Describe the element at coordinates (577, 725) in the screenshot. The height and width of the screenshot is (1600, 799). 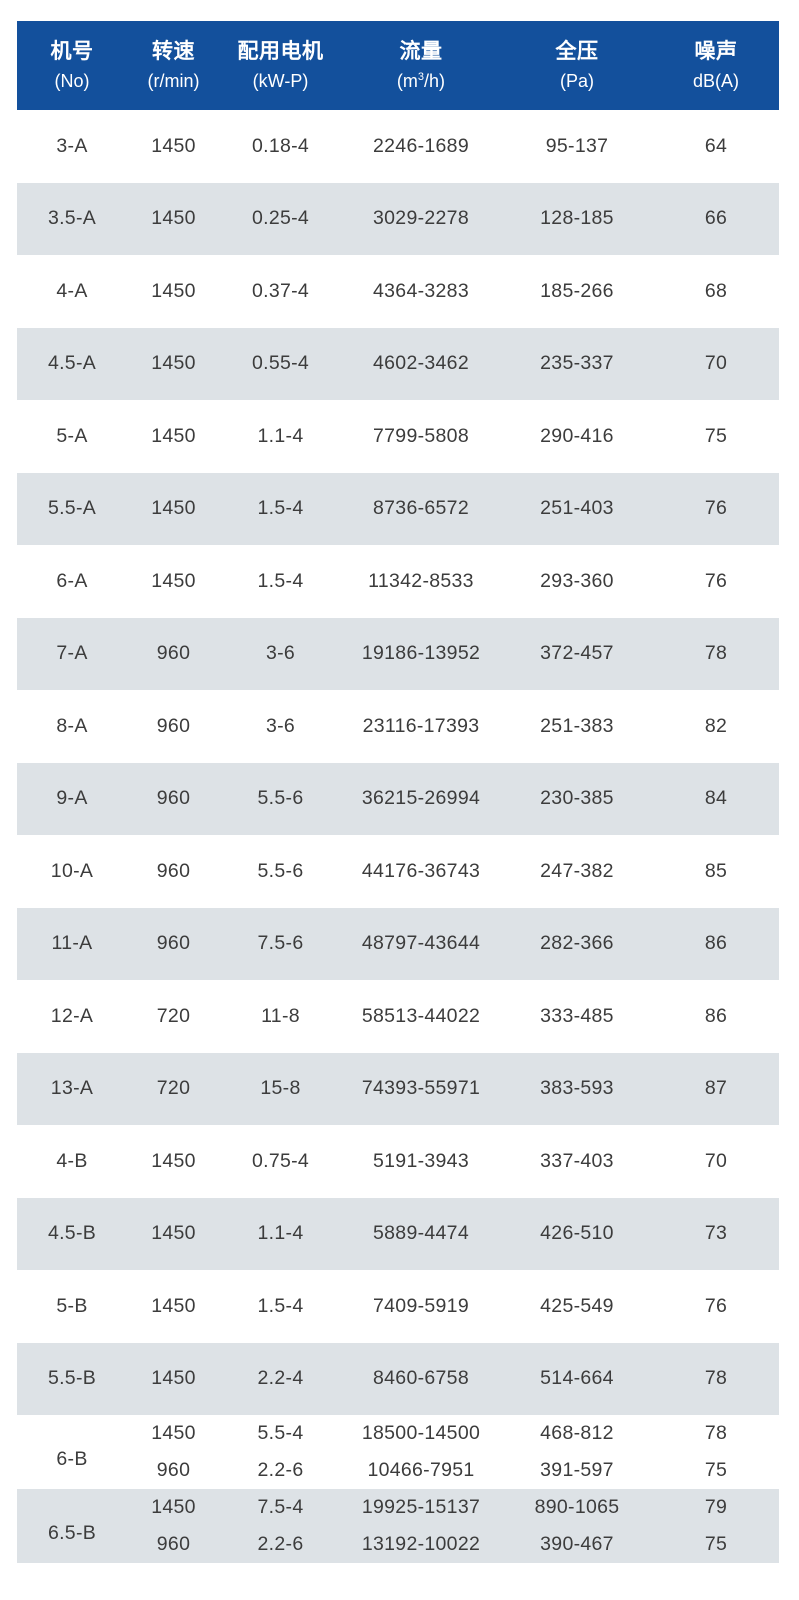
I see `cell-pressure: 251-383` at that location.